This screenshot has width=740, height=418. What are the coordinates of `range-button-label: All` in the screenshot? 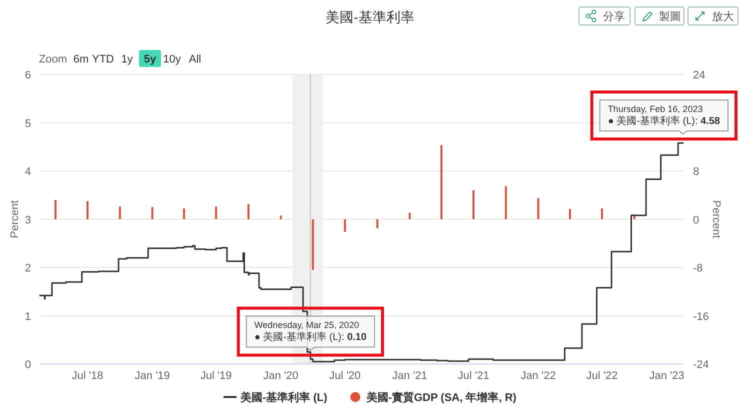 It's located at (195, 60).